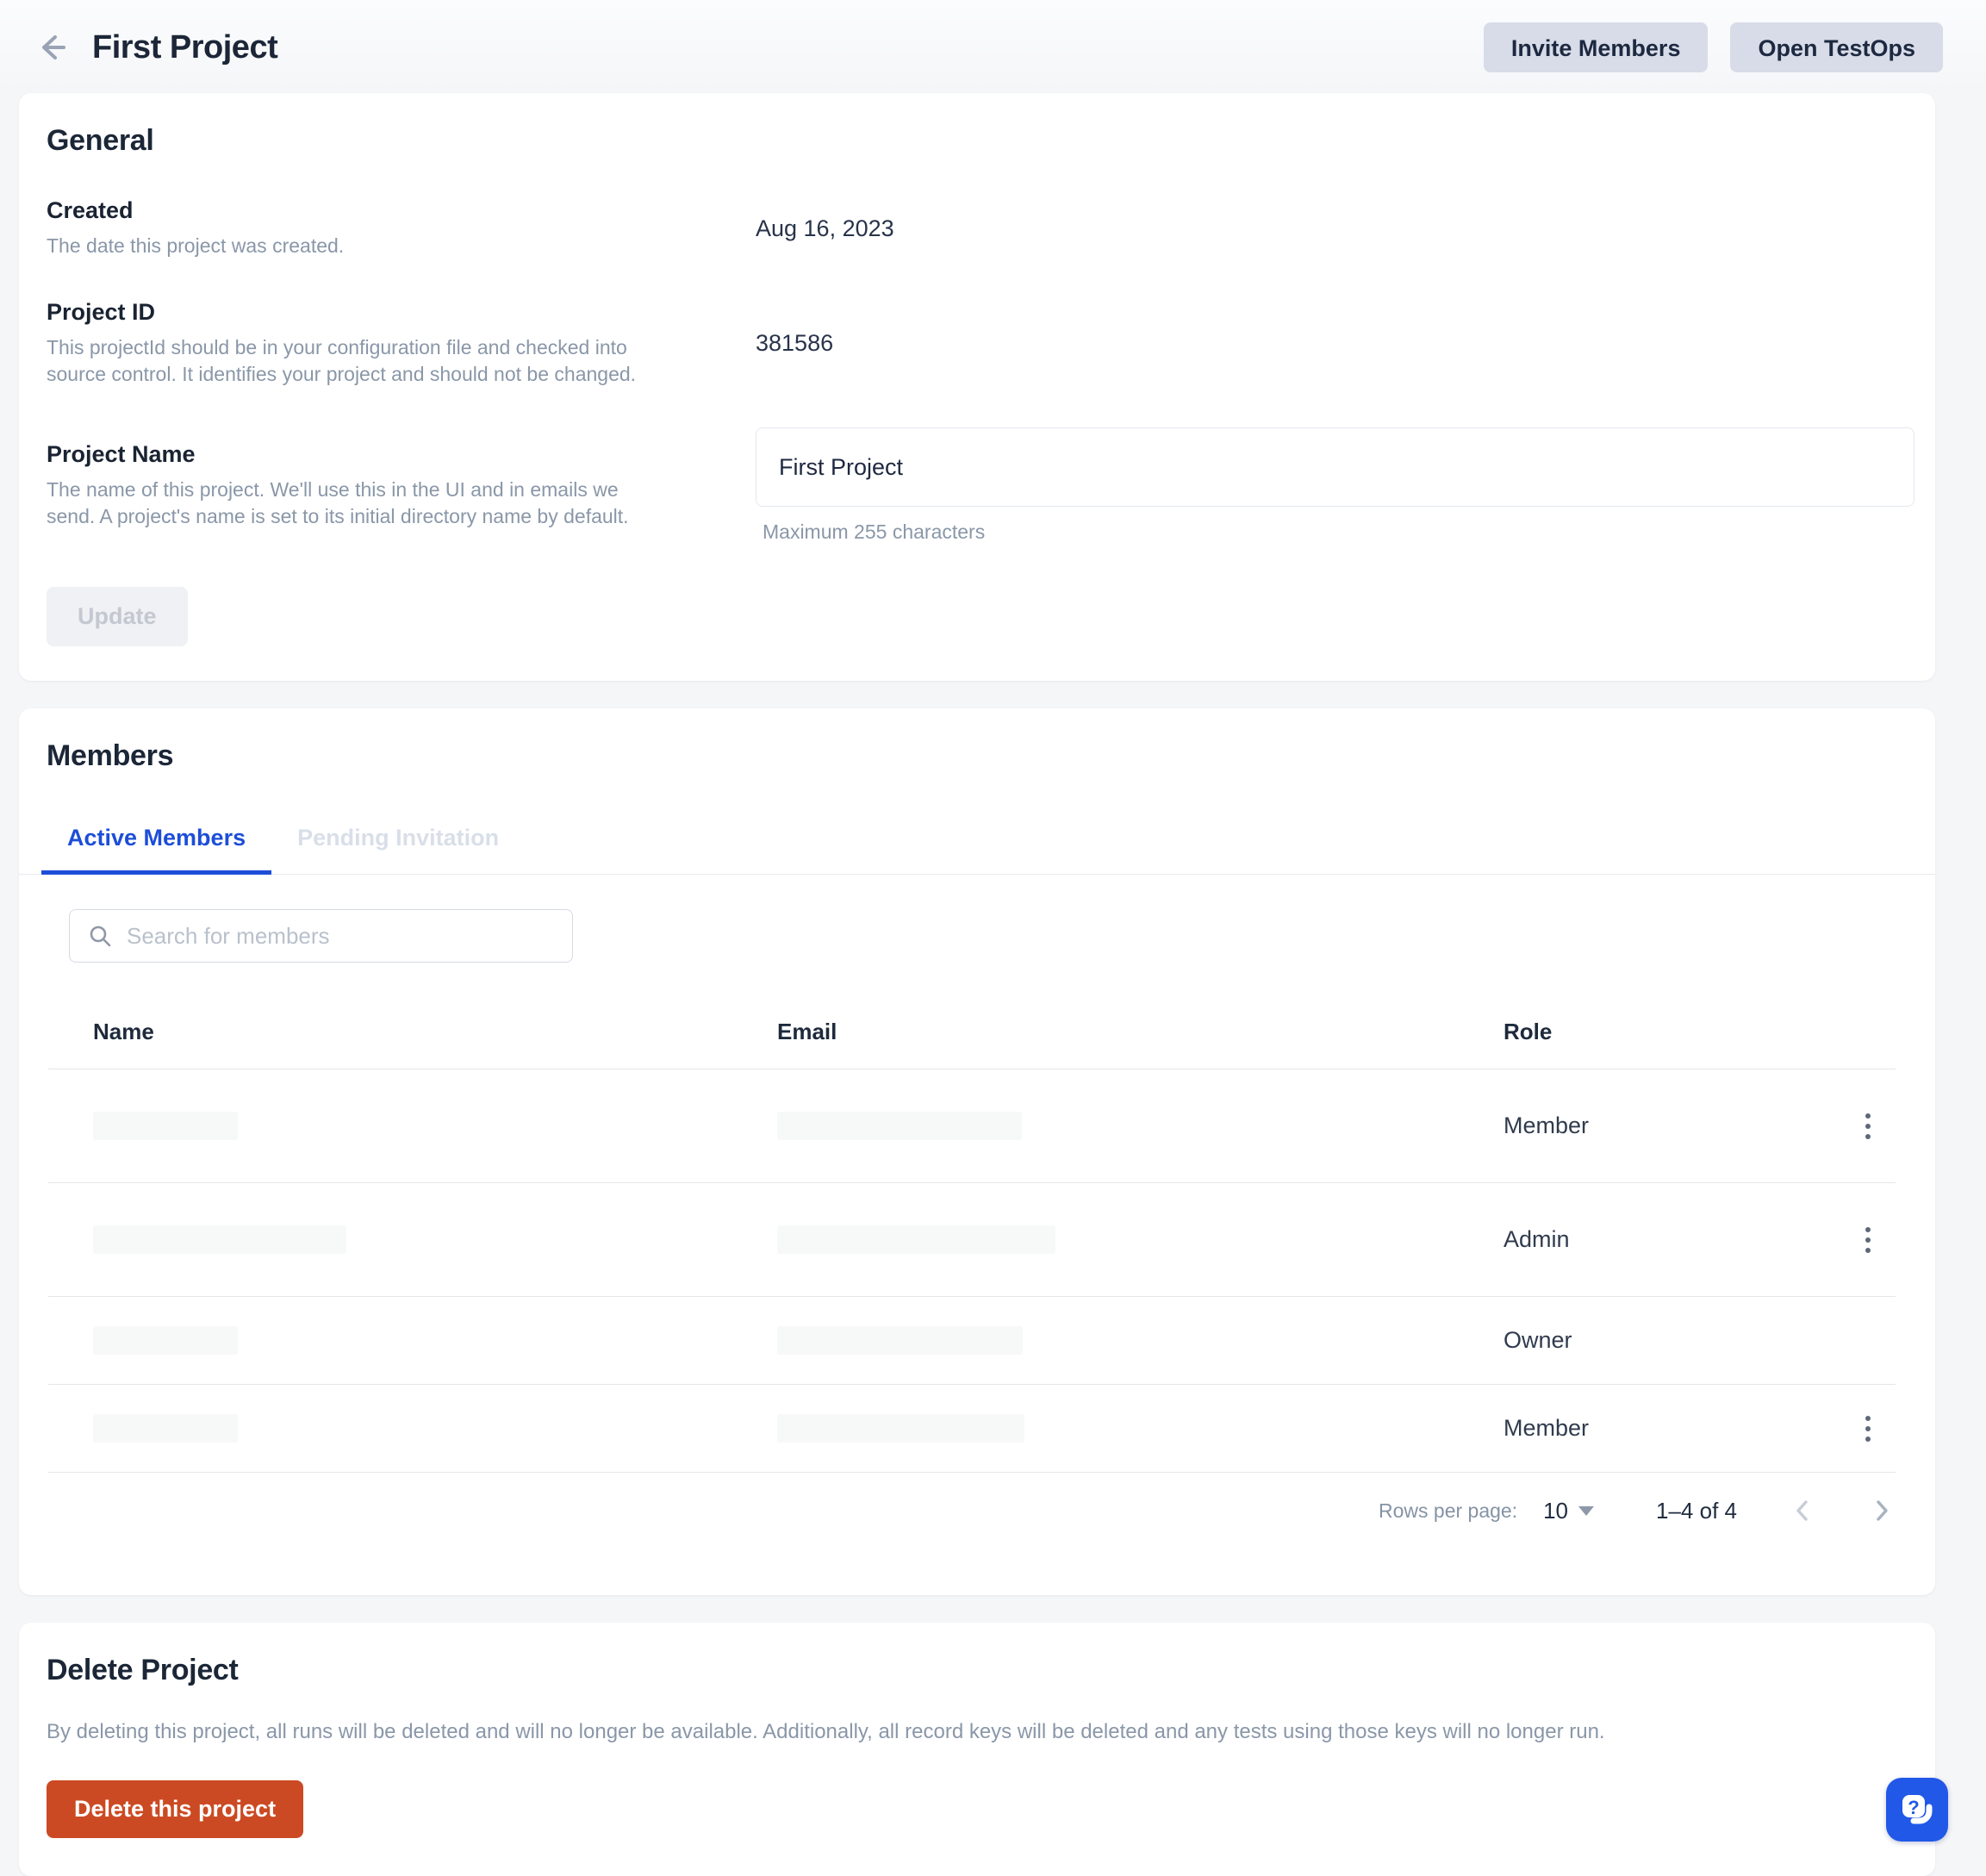 The width and height of the screenshot is (1986, 1876). What do you see at coordinates (807, 1031) in the screenshot?
I see `column-header-email: Email` at bounding box center [807, 1031].